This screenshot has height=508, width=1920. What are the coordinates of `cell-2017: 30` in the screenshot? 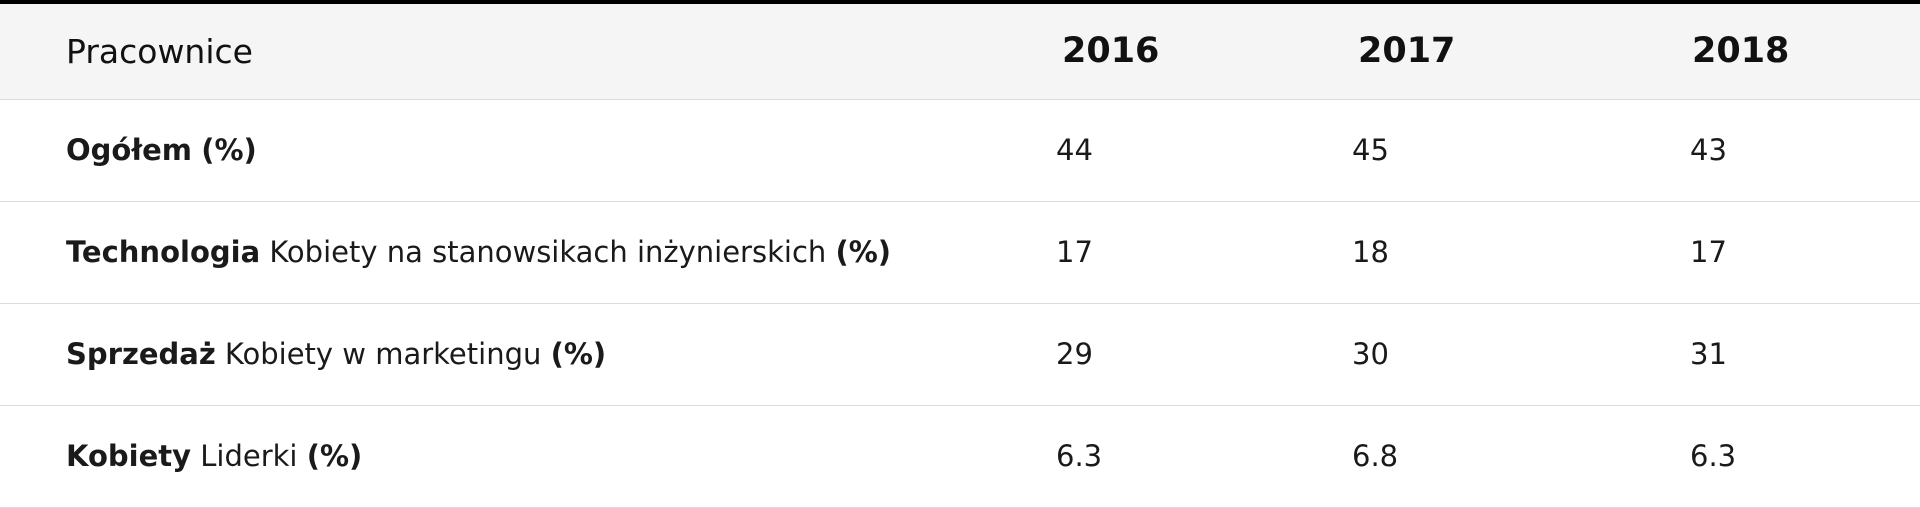 It's located at (1405, 353).